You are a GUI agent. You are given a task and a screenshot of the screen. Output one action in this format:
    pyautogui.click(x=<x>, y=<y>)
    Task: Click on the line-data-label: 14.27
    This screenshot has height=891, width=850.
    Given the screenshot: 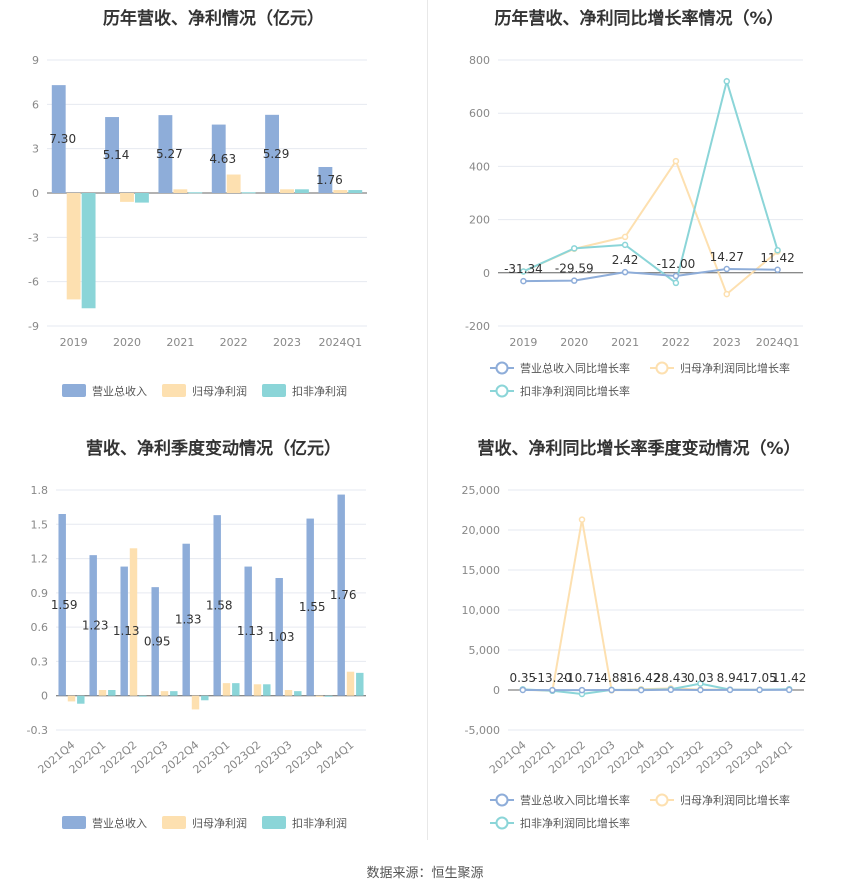 What is the action you would take?
    pyautogui.click(x=727, y=257)
    